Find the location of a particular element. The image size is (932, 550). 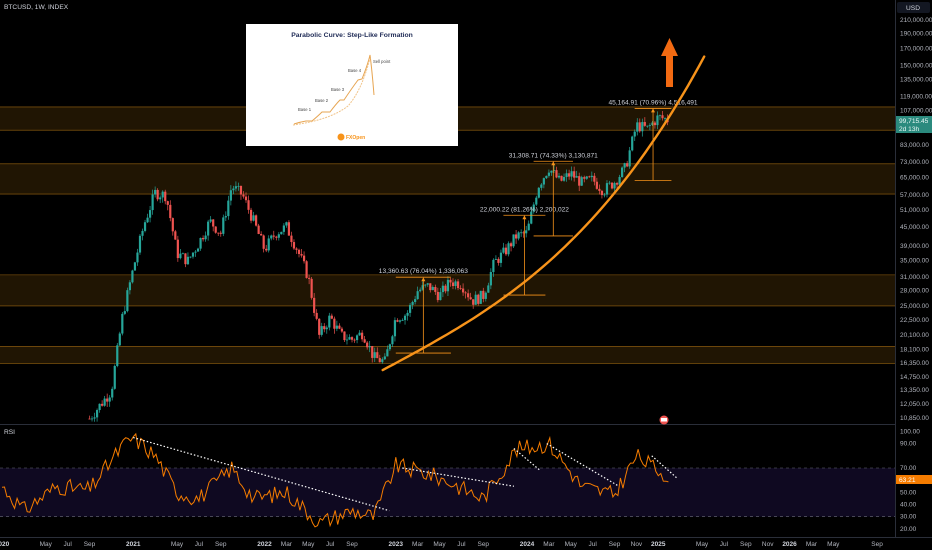

measure-label: 13,360.63 (76.04%) 1,336,063 is located at coordinates (423, 271).